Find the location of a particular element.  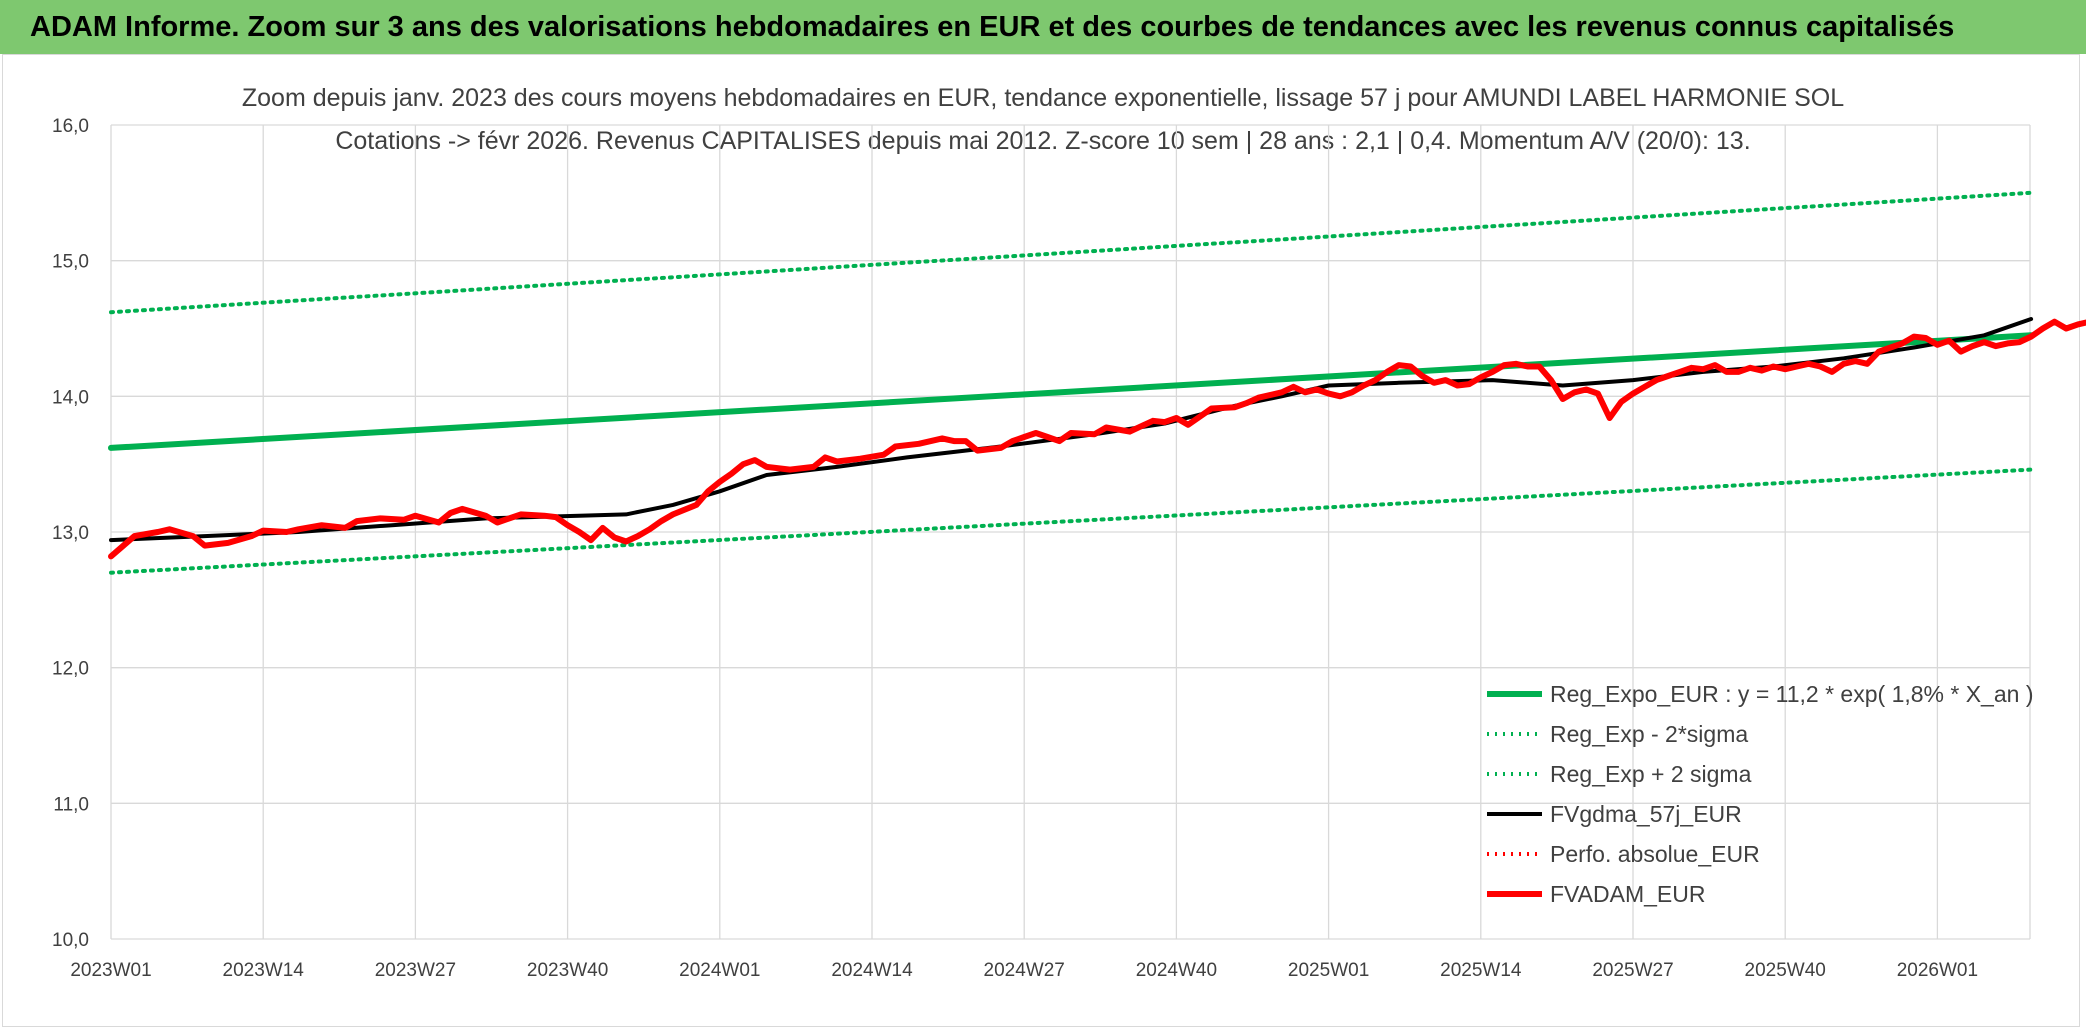

x-tick-label: 2023W40 is located at coordinates (567, 970).